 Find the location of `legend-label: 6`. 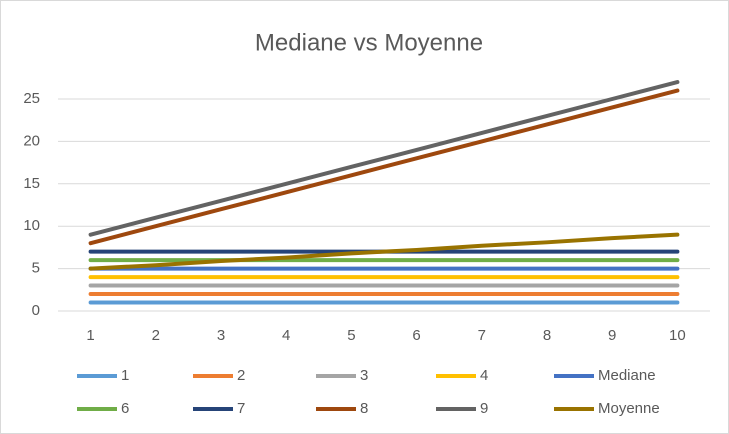

legend-label: 6 is located at coordinates (125, 408).